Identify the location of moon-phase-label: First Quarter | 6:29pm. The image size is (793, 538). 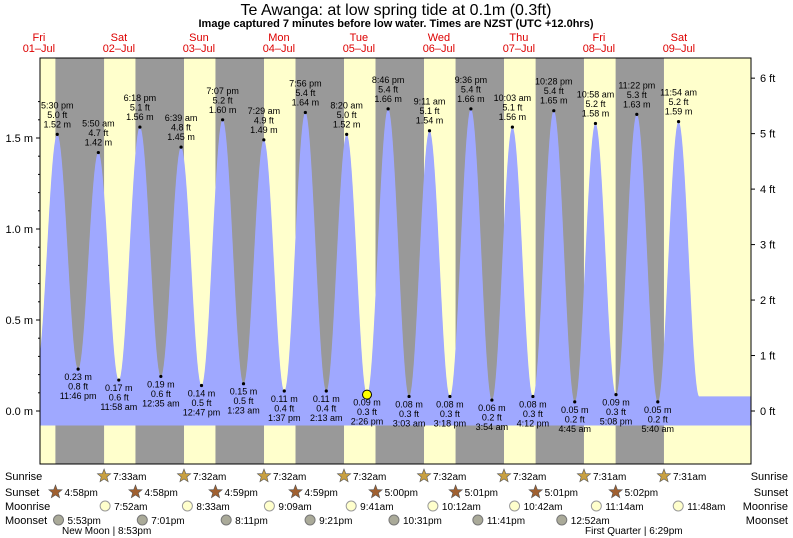
(634, 531).